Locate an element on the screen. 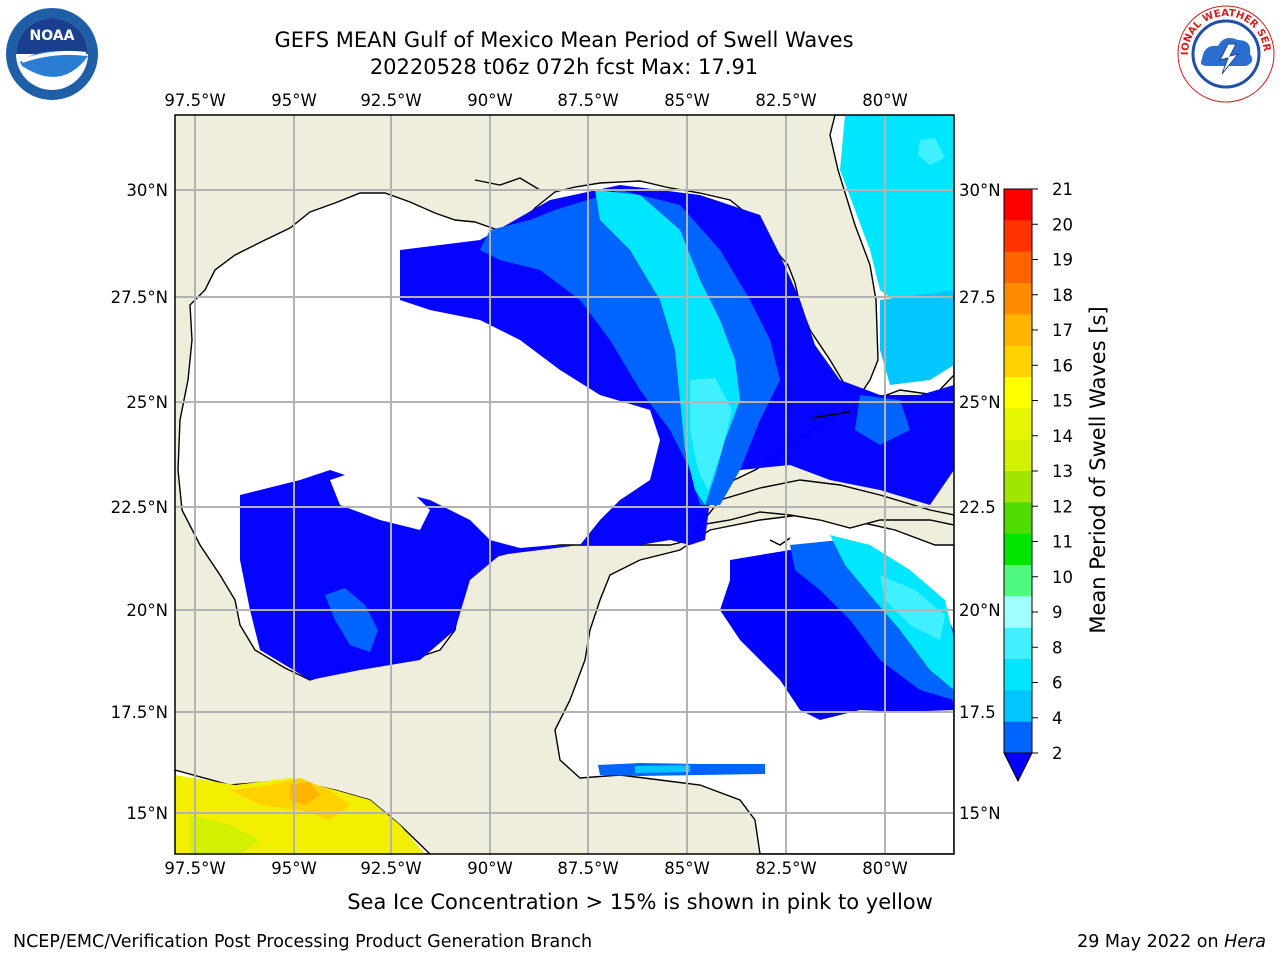 Image resolution: width=1280 pixels, height=960 pixels. colorbar-tick-label: 18 is located at coordinates (1062, 295).